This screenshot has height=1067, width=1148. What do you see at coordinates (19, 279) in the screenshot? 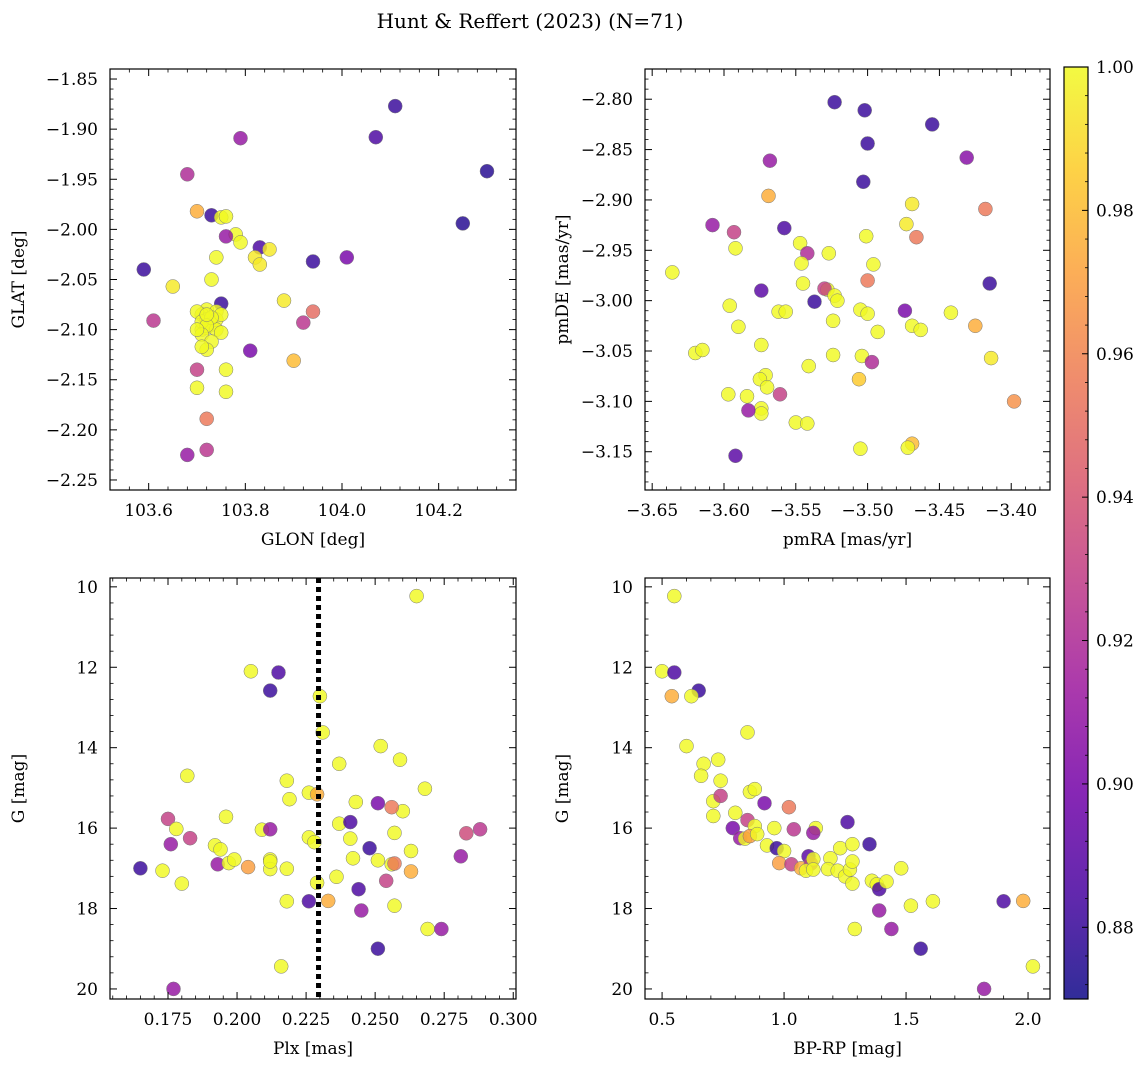
I see `y-axis-label: GLAT [deg]` at bounding box center [19, 279].